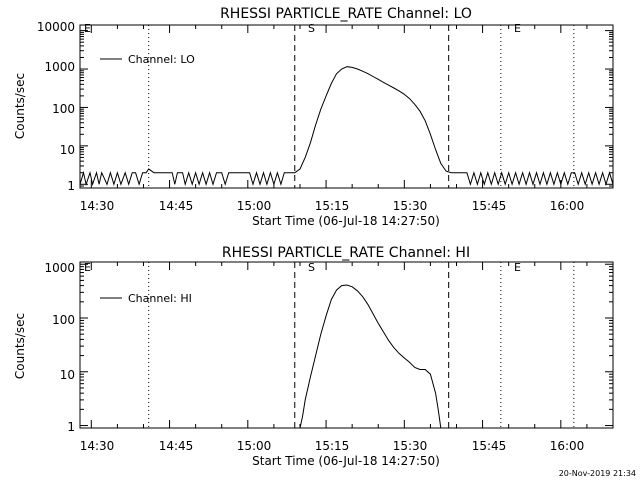 This screenshot has height=480, width=640. I want to click on panel-lo-legend-label: Channel: LO, so click(161, 59).